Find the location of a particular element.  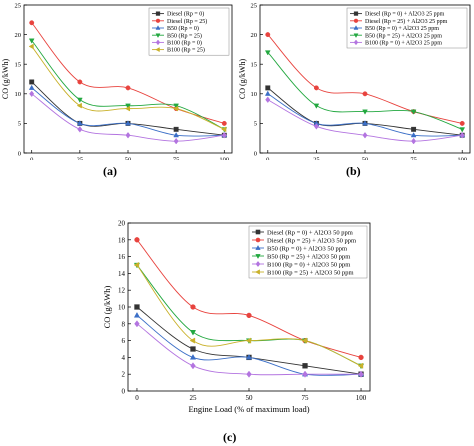

legend-entry: Diesel (Rp = 0) + Al2O3 25 ppm is located at coordinates (405, 14).